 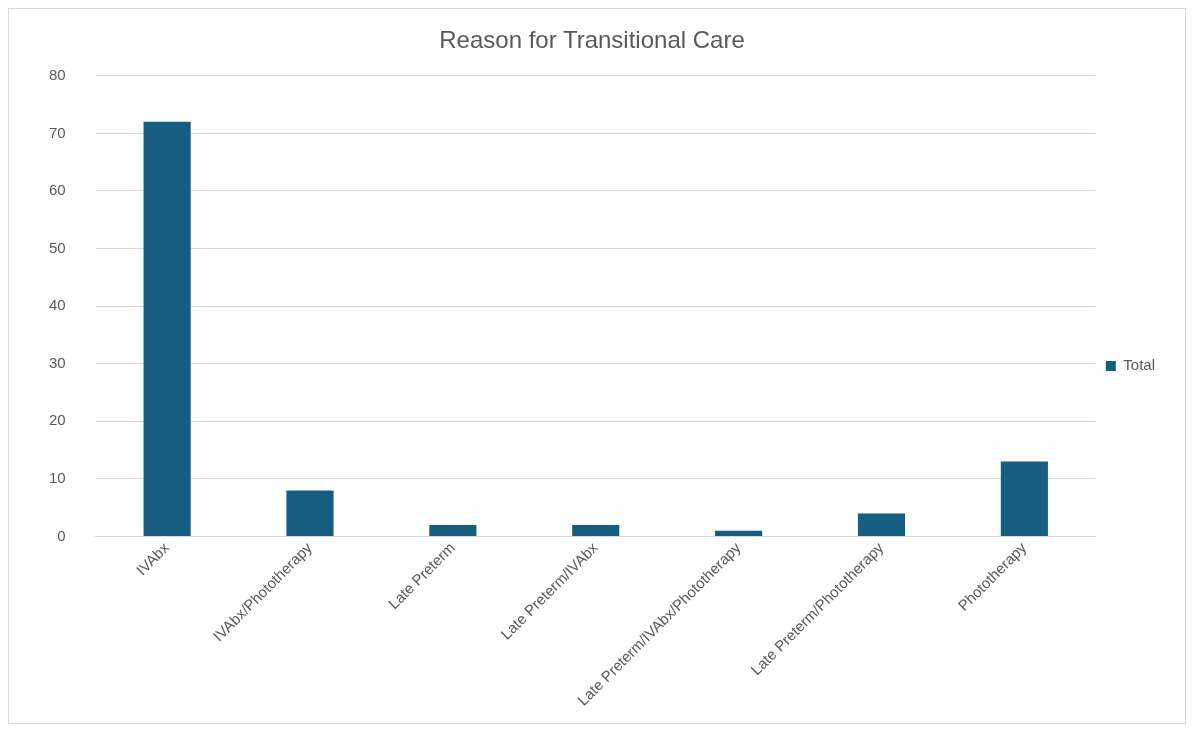 I want to click on y-tick-label: 70, so click(x=57, y=132).